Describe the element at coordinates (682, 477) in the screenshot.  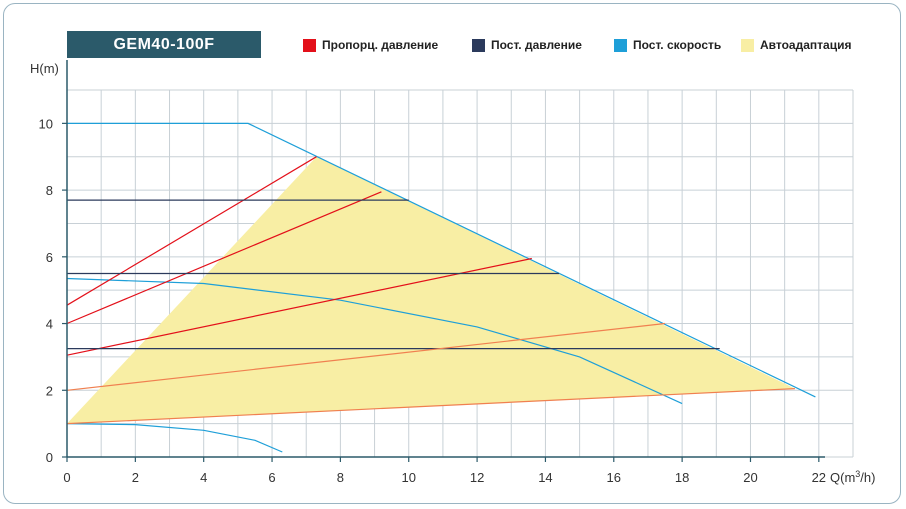
I see `x-tick-label: 18` at that location.